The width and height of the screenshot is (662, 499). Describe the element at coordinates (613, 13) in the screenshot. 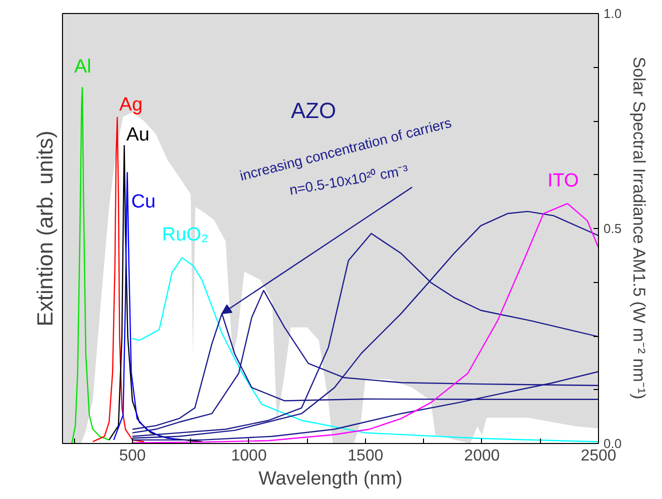

I see `y2-tick-label: 1.0` at that location.